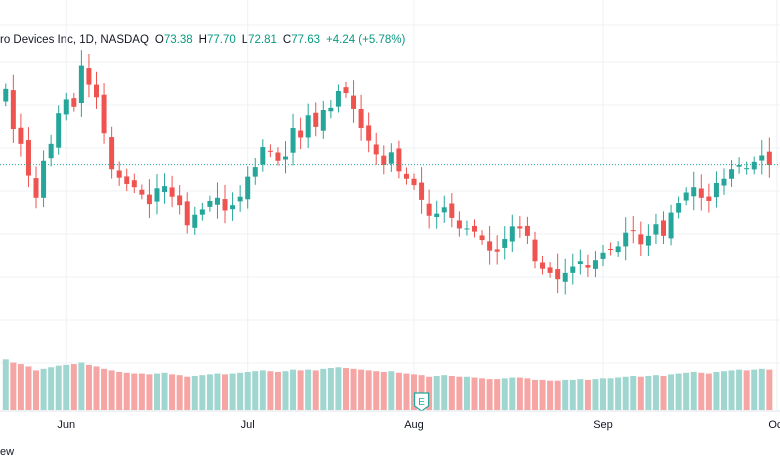  Describe the element at coordinates (178, 40) in the screenshot. I see `open-value: 73.38` at that location.